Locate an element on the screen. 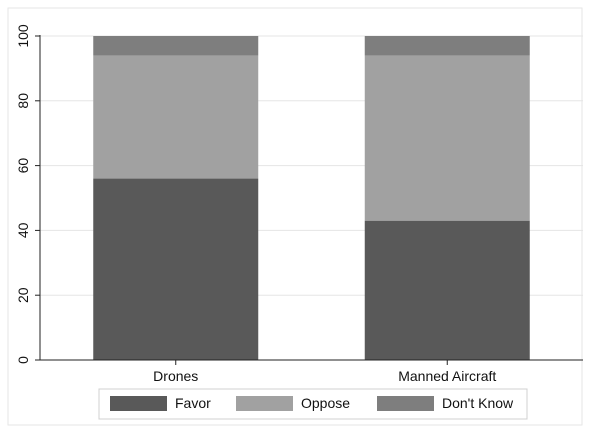 The image size is (590, 433). legend-label: Don't Know is located at coordinates (478, 403).